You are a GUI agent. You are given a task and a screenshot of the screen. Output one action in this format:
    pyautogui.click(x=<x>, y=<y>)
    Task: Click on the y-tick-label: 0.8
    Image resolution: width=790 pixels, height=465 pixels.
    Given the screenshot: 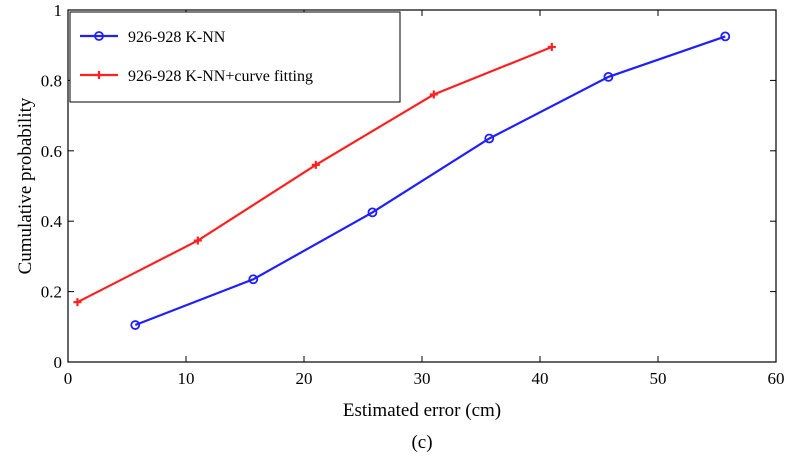 What is the action you would take?
    pyautogui.click(x=51, y=80)
    